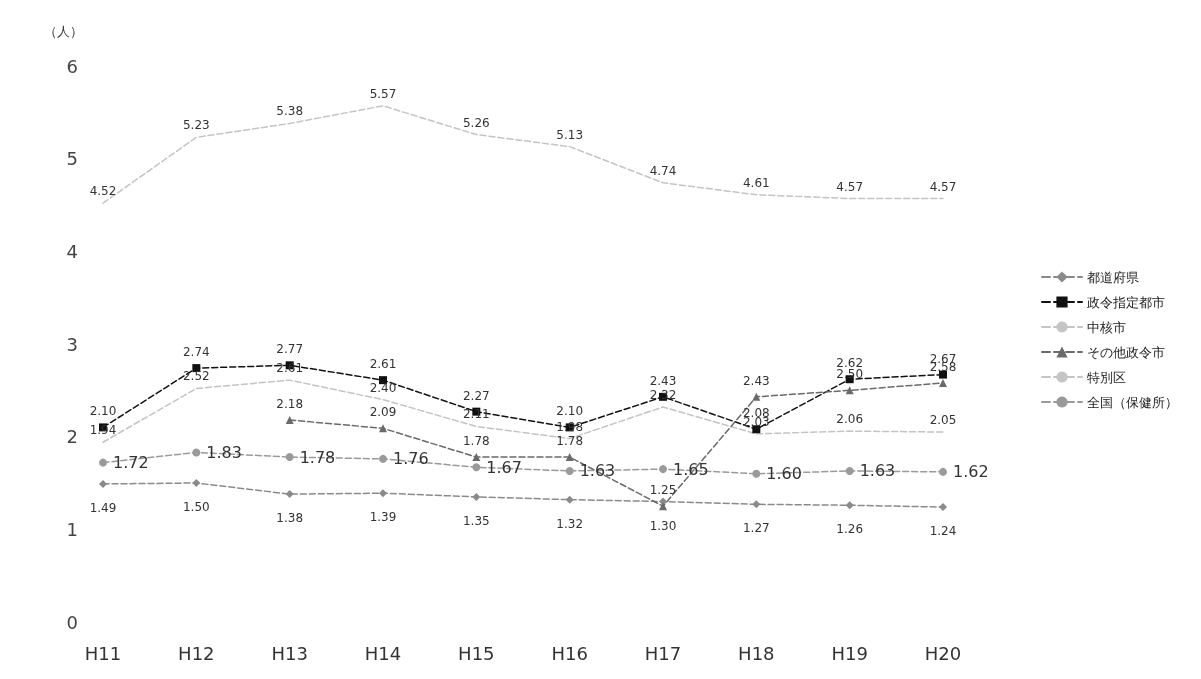  Describe the element at coordinates (383, 93) in the screenshot. I see `data-label: 5.57` at that location.